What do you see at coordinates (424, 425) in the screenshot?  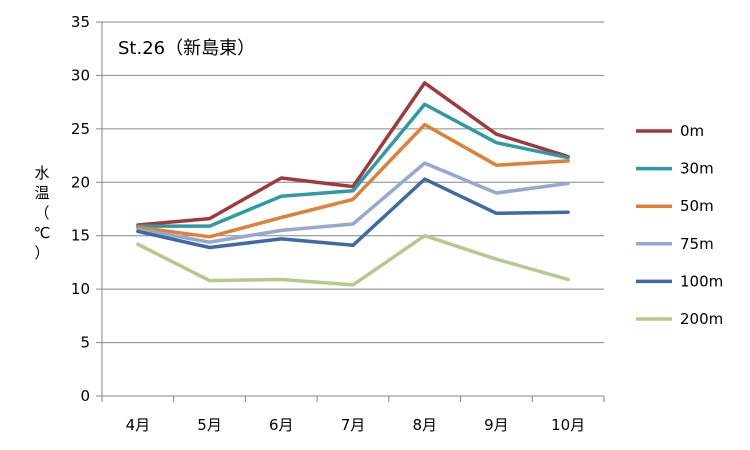 I see `x-tick-label: 8月` at bounding box center [424, 425].